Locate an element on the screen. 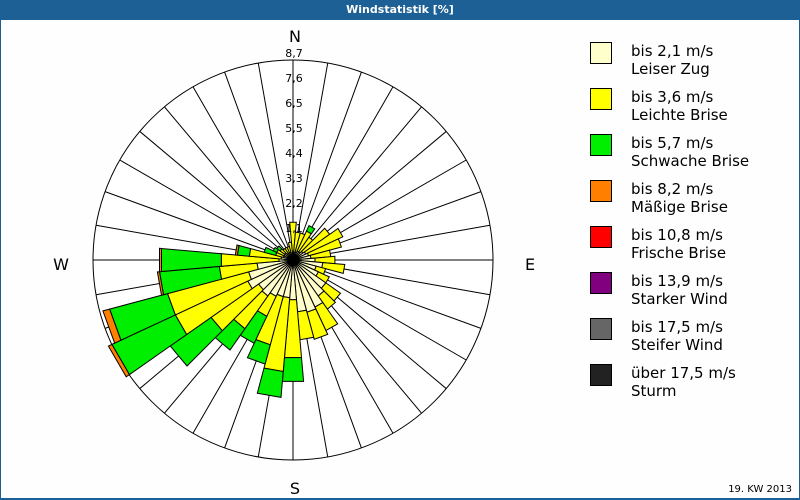 Image resolution: width=800 pixels, height=500 pixels. legend-item-schwache-brise: bis 5,7 m/s Schwache Brise is located at coordinates (690, 157).